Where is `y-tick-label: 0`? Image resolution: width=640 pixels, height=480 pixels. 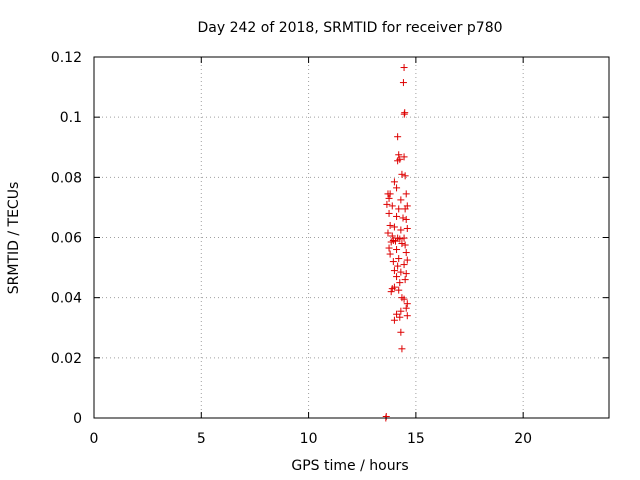
y-tick-label: 0 is located at coordinates (77, 419).